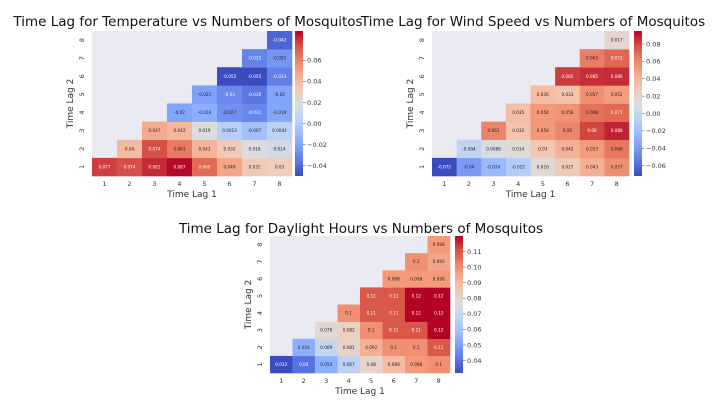 Image resolution: width=720 pixels, height=405 pixels. What do you see at coordinates (568, 130) in the screenshot?
I see `cell-value-label: 0.06` at bounding box center [568, 130].